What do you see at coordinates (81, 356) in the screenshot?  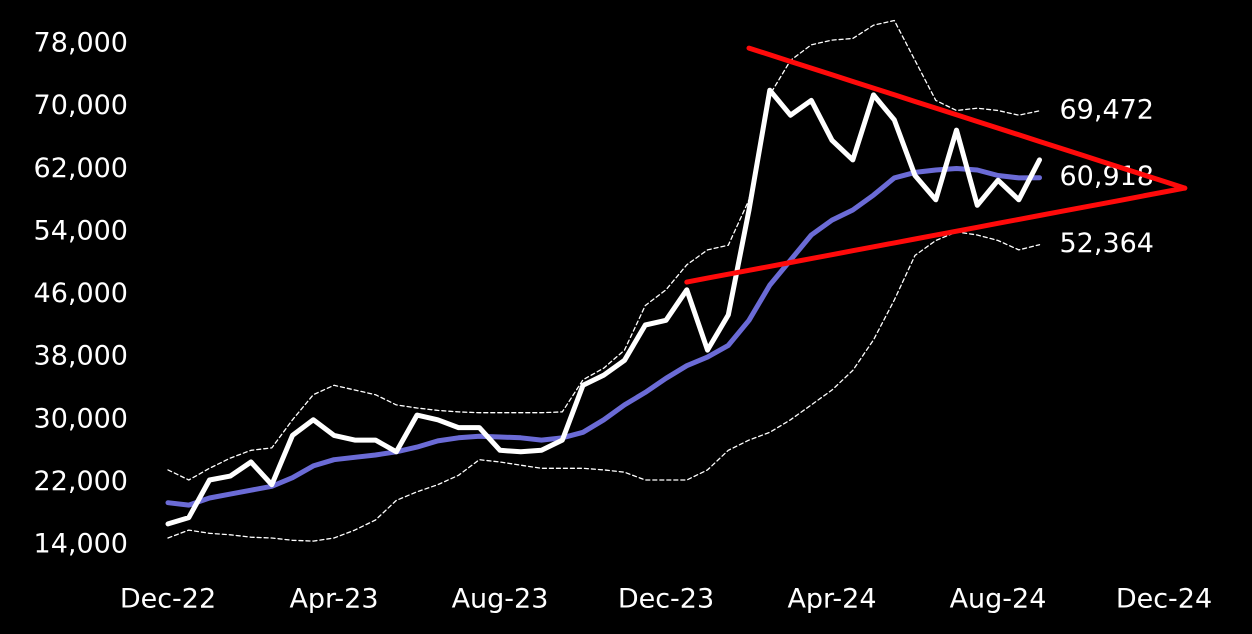 I see `y-tick-label: 38,000` at bounding box center [81, 356].